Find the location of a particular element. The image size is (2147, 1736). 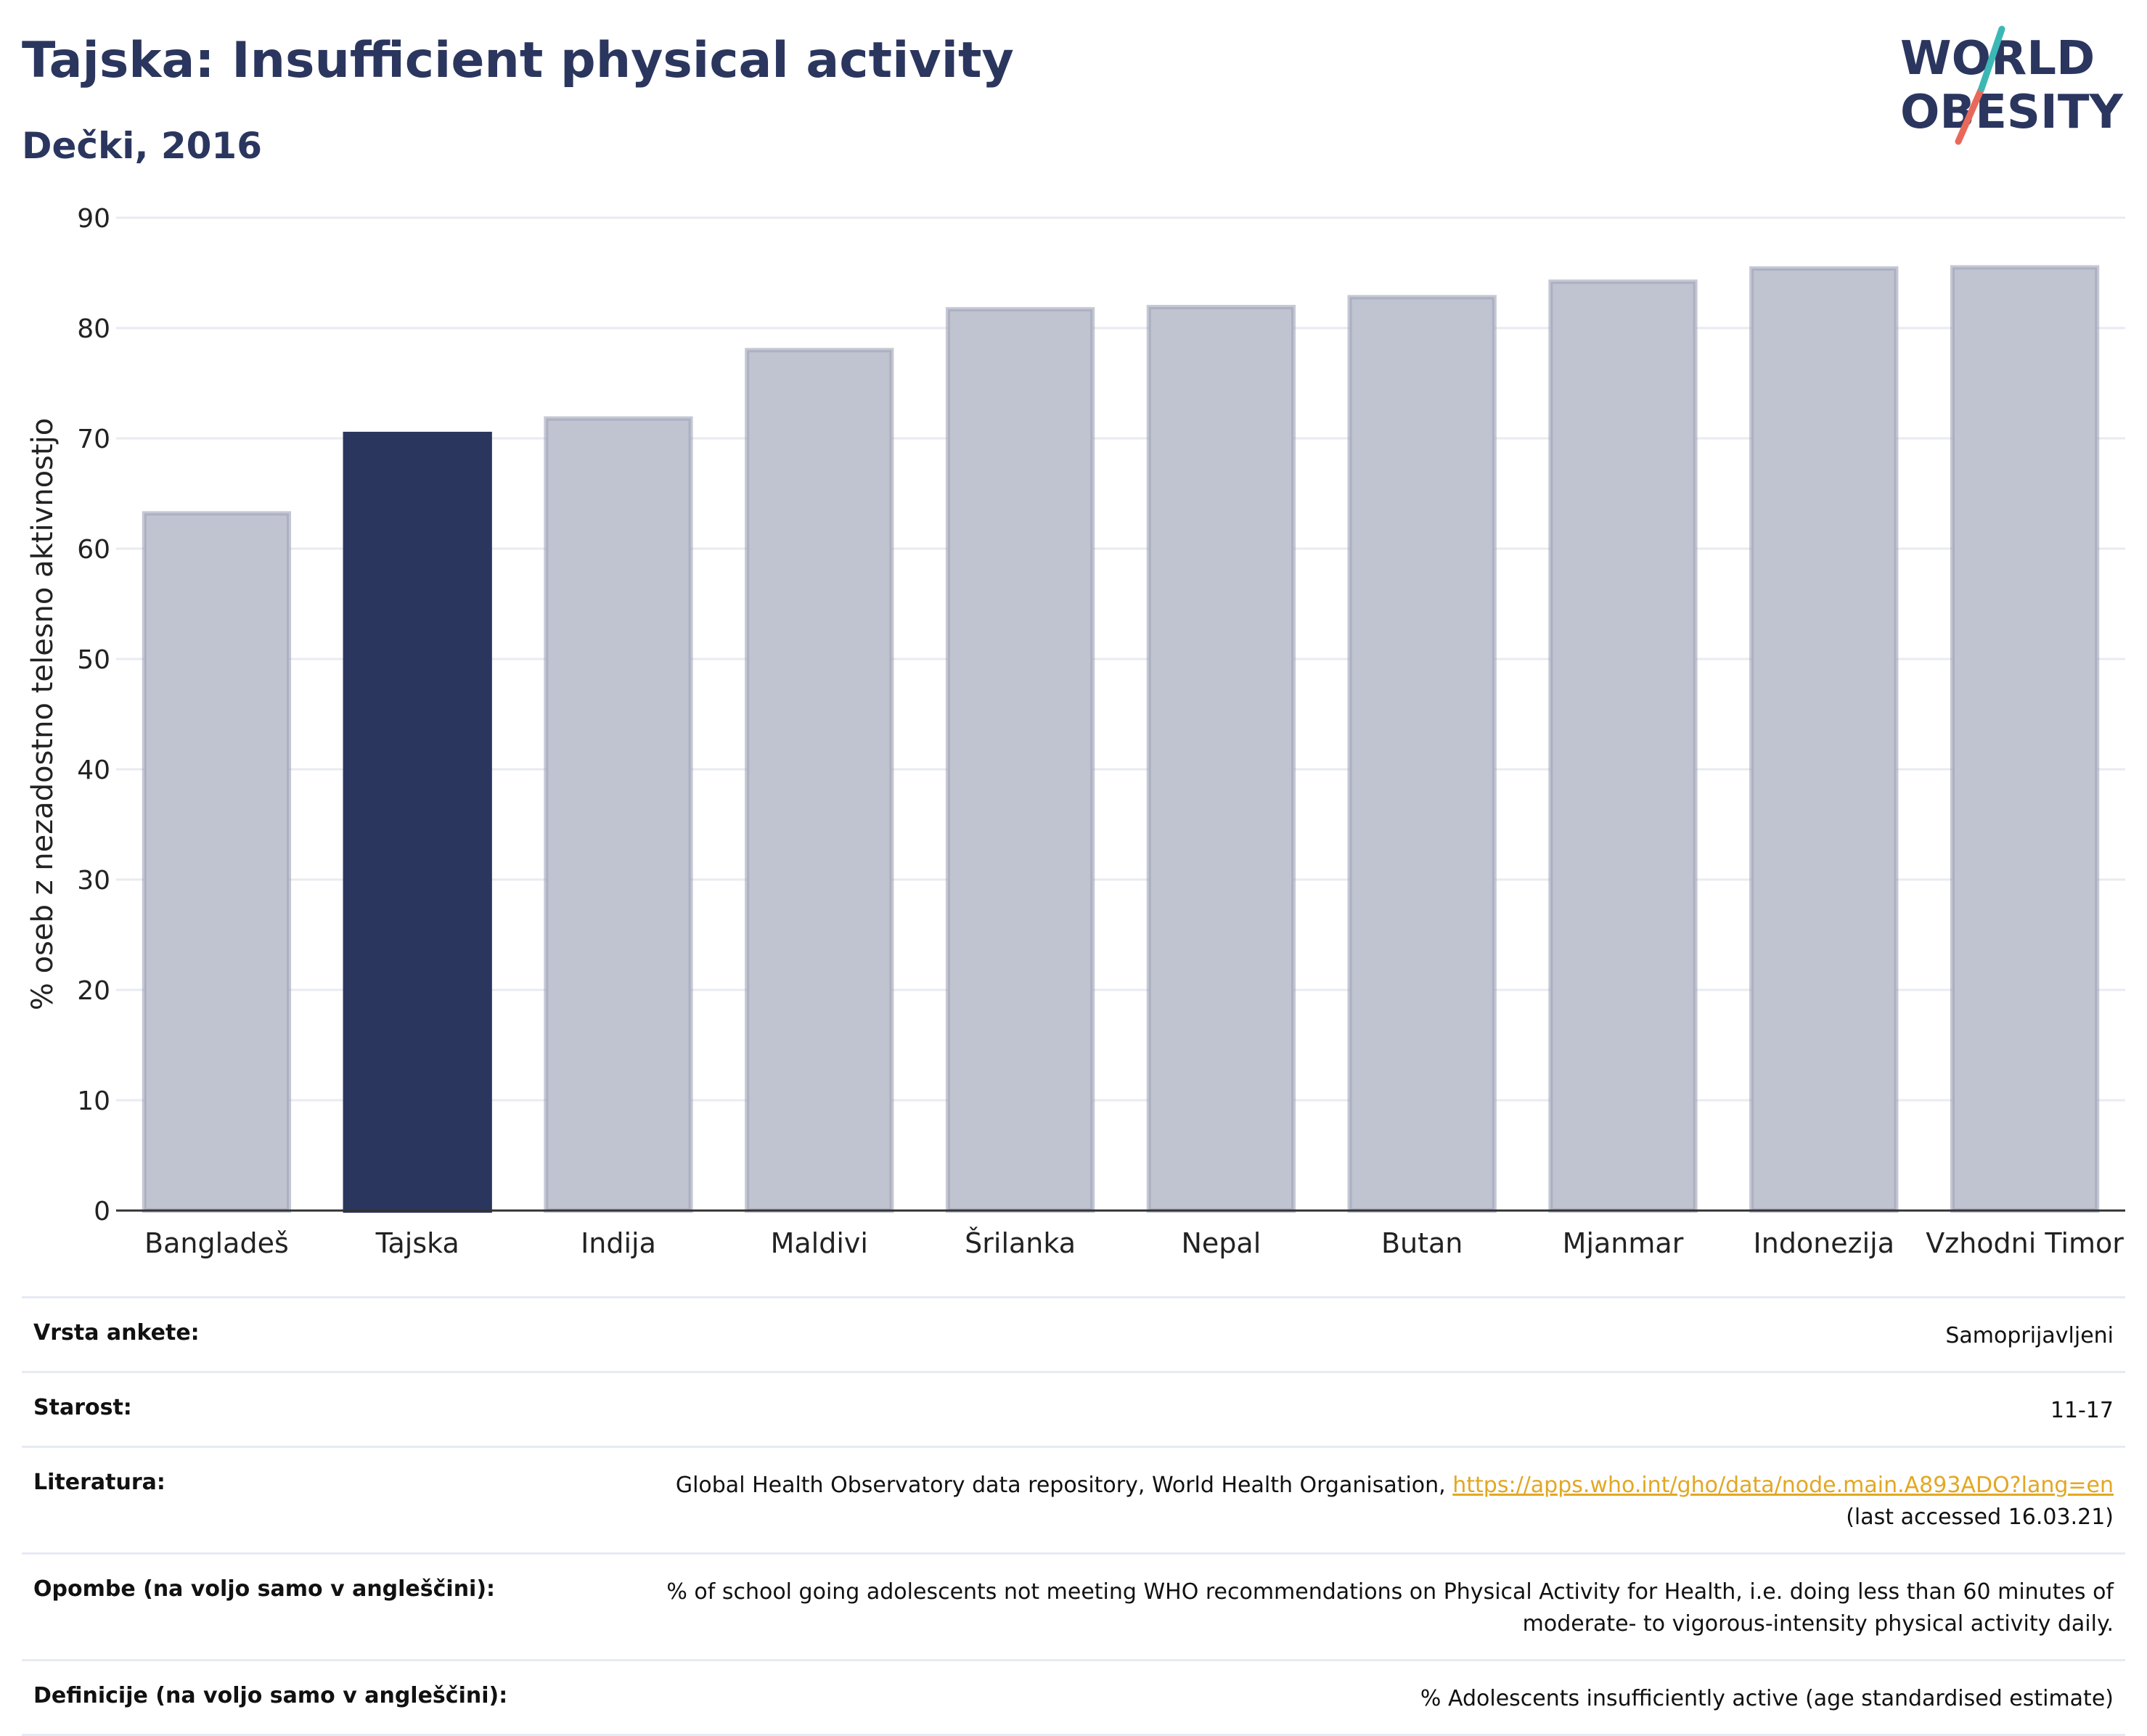

x-tick-label: Indija is located at coordinates (618, 1243).